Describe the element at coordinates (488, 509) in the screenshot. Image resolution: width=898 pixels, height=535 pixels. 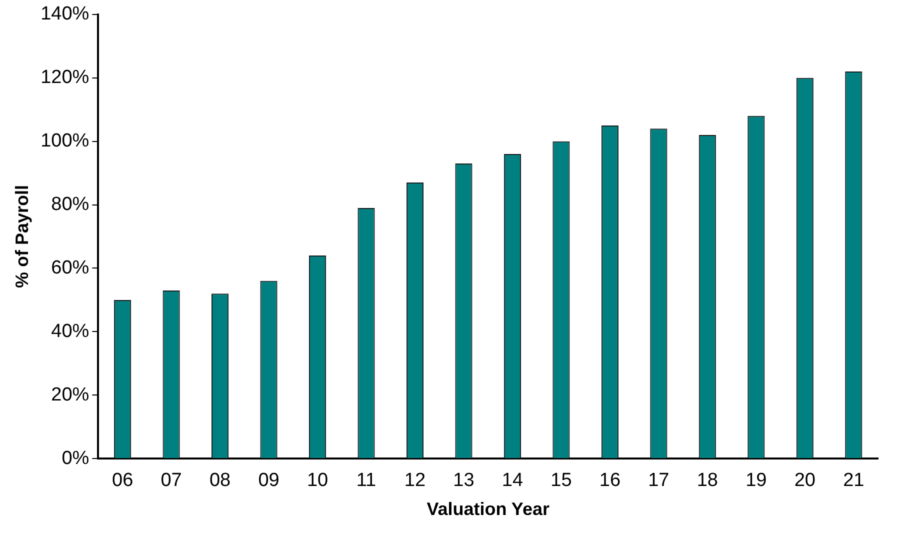
I see `x-axis-title: Valuation Year` at that location.